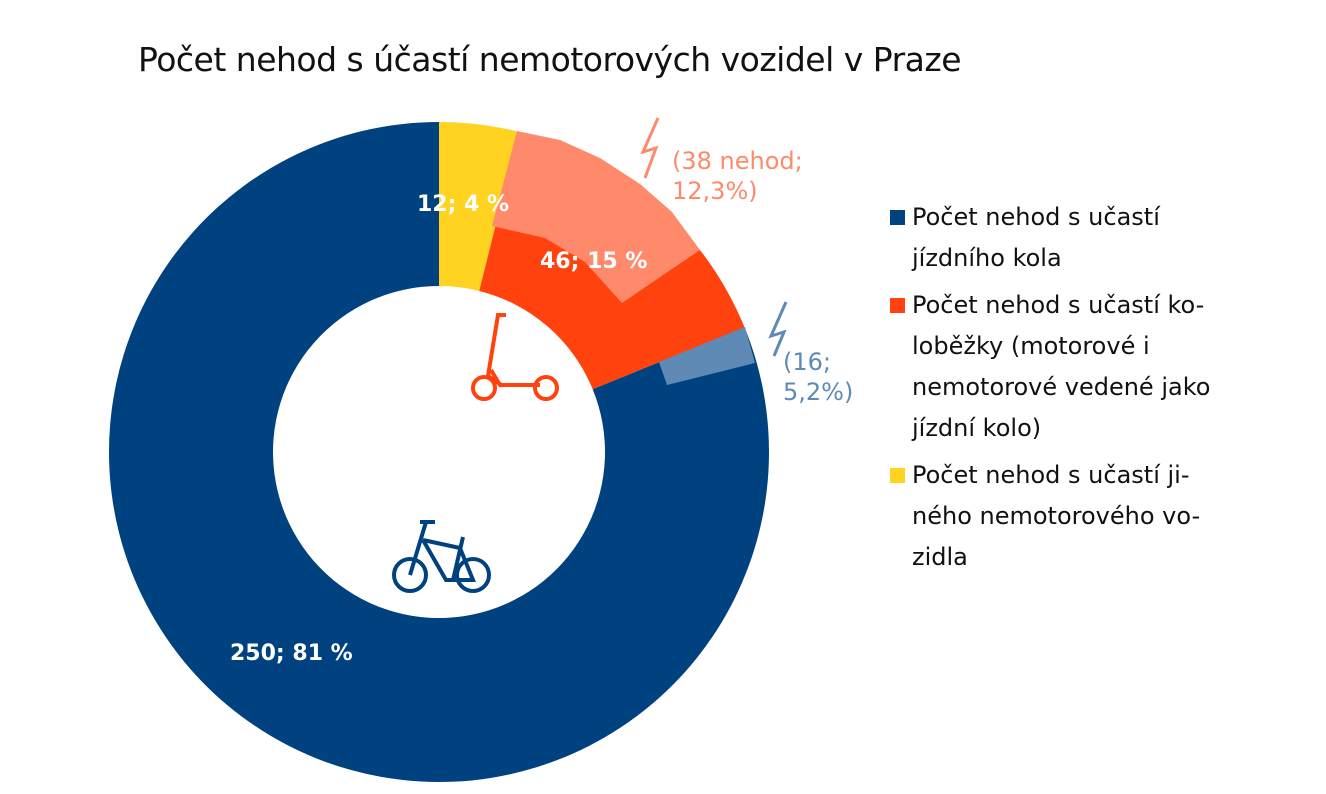 The image size is (1326, 794). I want to click on scooter-icon, so click(515, 357).